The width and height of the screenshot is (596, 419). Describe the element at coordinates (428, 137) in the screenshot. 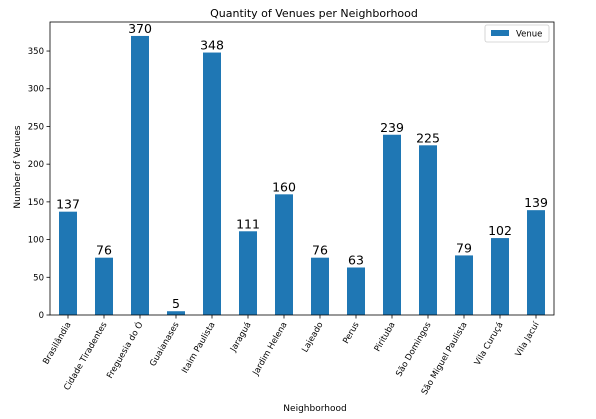

I see `data-label: 225` at that location.